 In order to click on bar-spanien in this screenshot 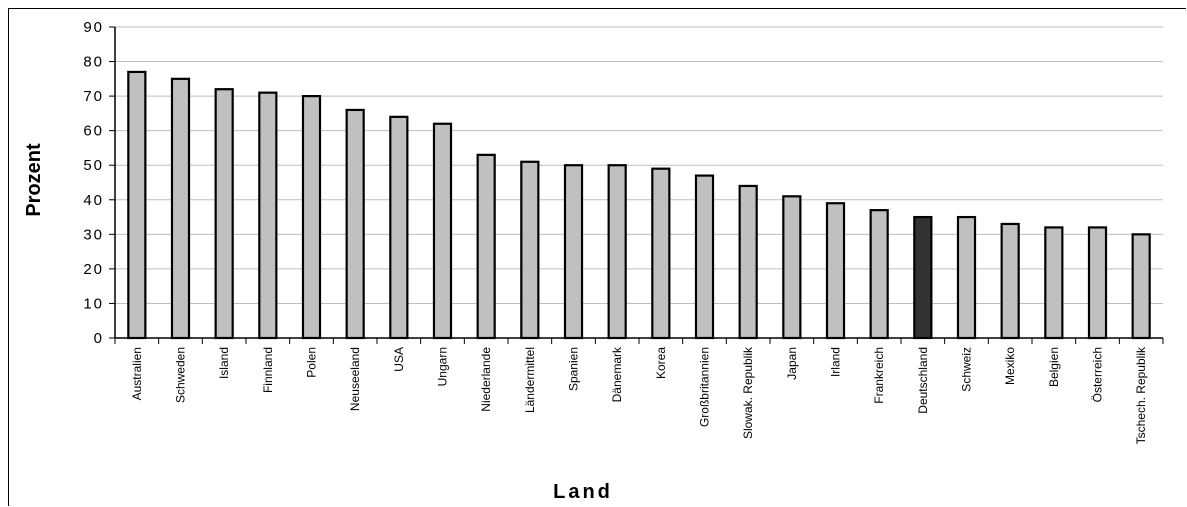, I will do `click(573, 252)`.